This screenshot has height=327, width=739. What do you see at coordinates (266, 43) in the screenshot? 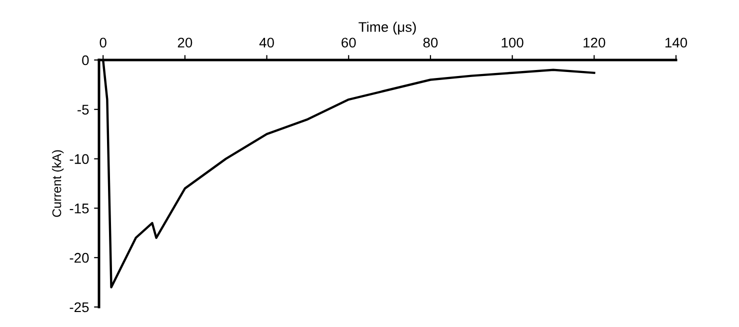
I see `x-tick-label: 40` at bounding box center [266, 43].